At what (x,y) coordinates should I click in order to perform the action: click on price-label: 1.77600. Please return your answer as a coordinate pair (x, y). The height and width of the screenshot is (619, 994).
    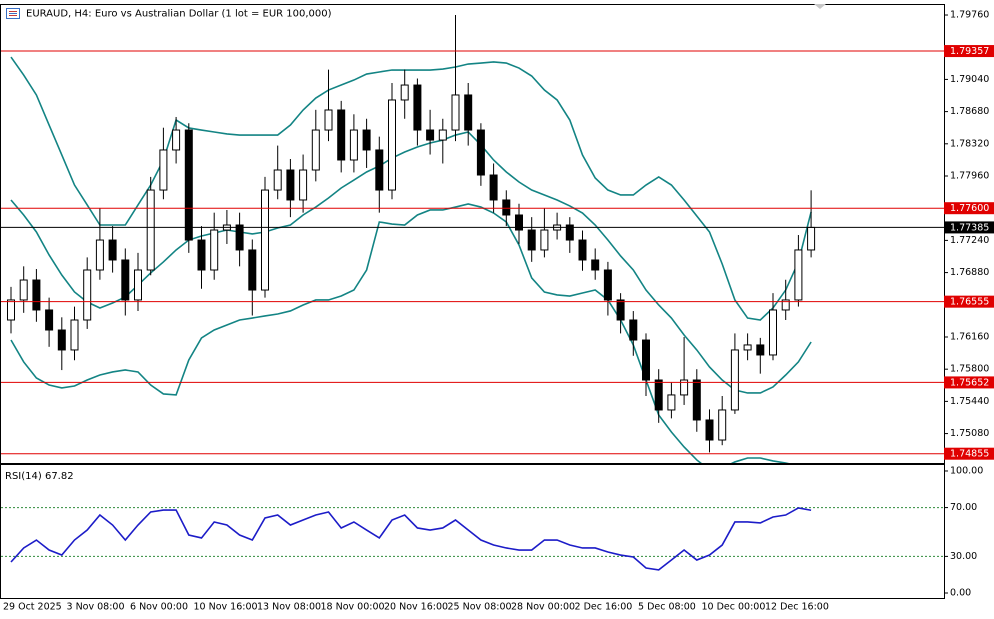
    Looking at the image, I should click on (969, 208).